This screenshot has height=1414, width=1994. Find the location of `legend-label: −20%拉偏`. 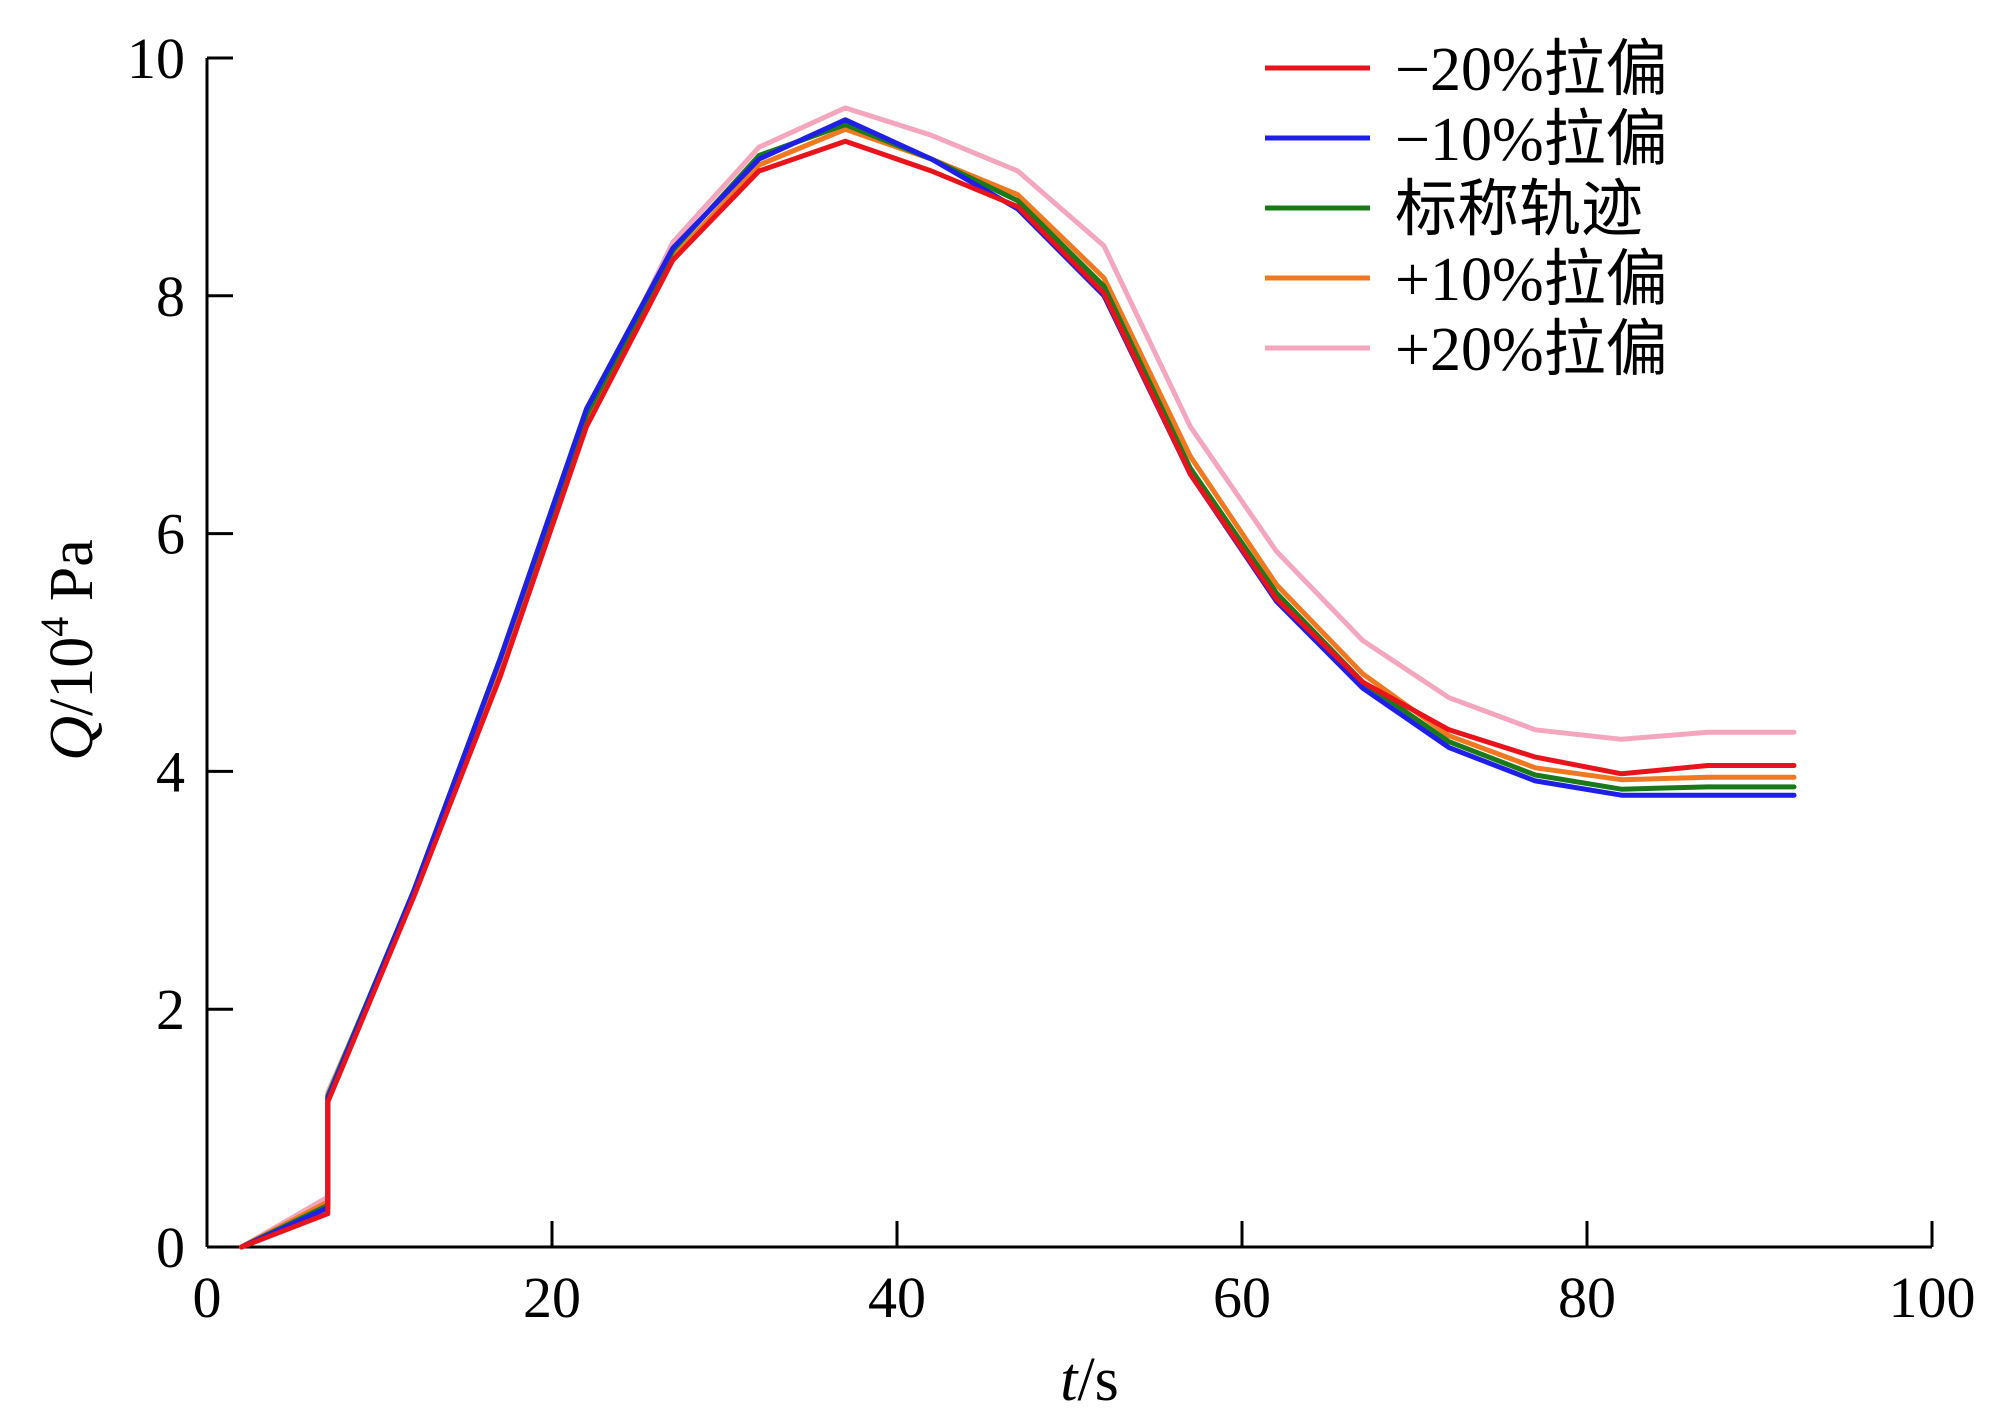

legend-label: −20%拉偏 is located at coordinates (1531, 70).